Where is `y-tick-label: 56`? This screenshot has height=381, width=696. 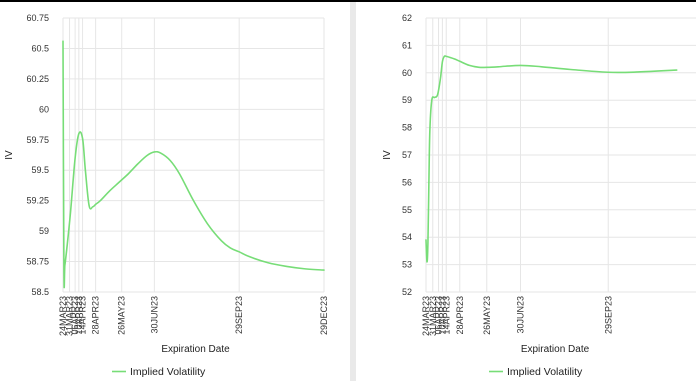 y-tick-label: 56 is located at coordinates (407, 182).